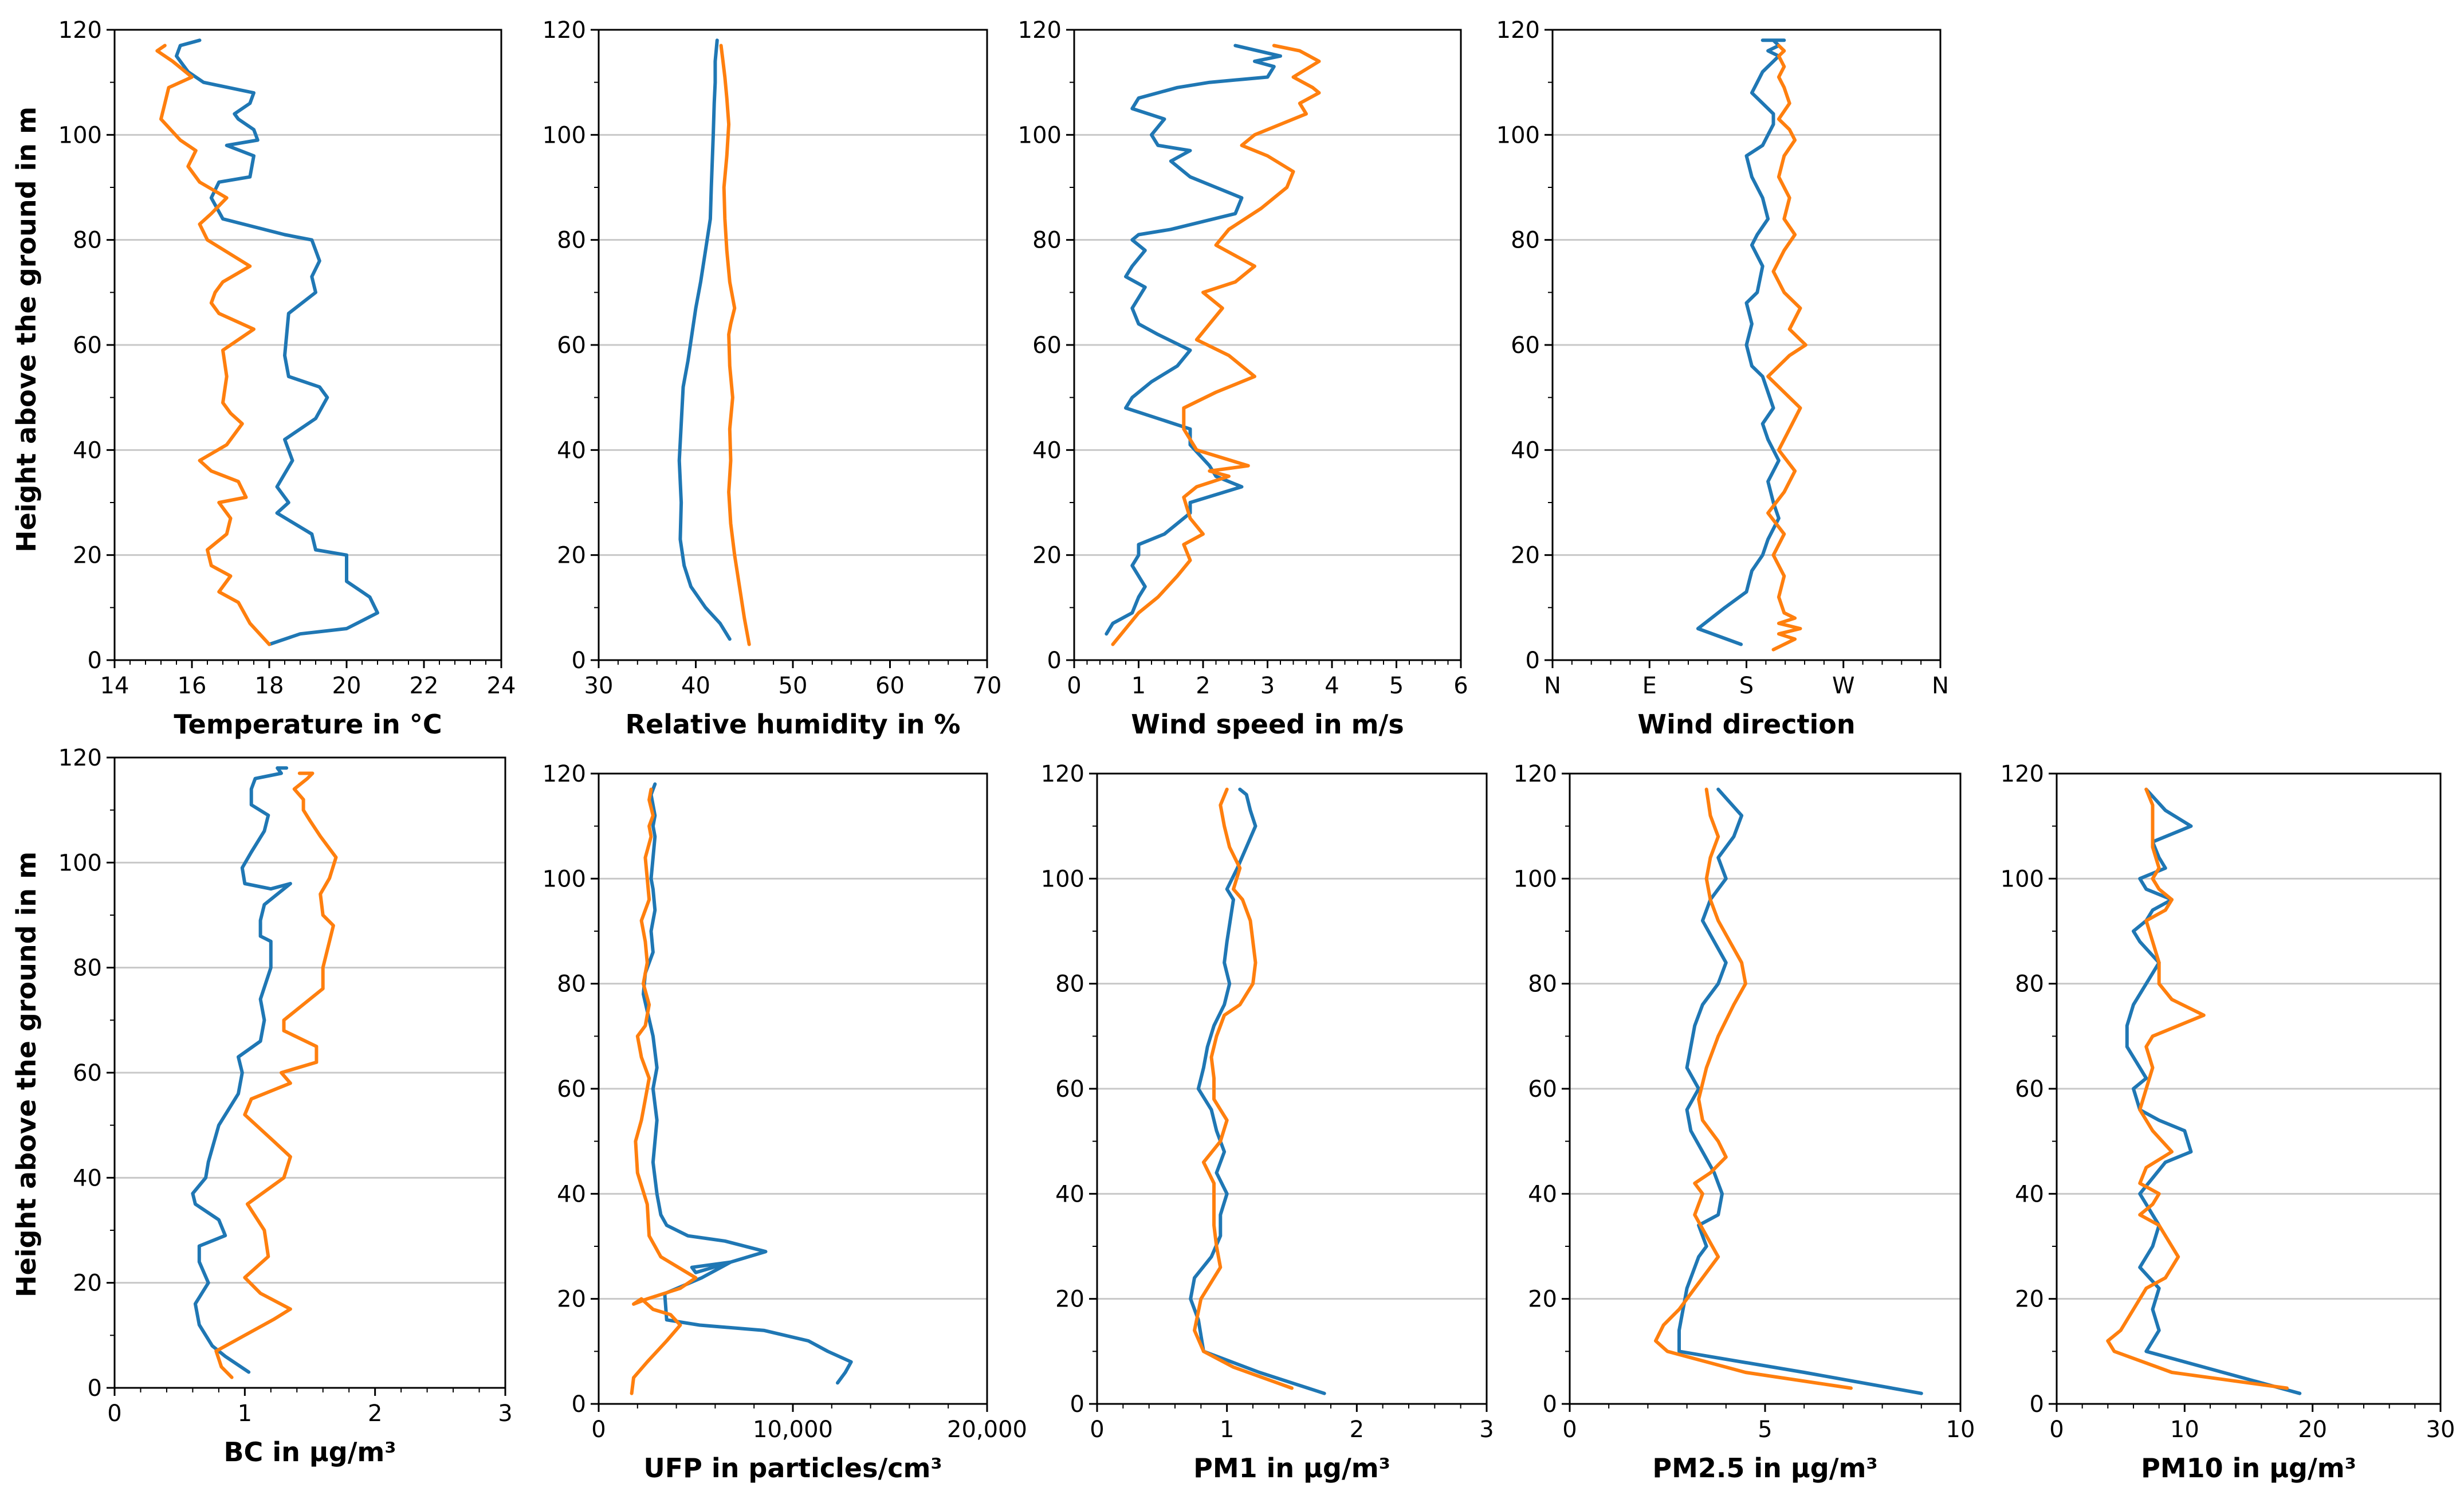 The image size is (2464, 1491). I want to click on ytick-label-wind_speed-2: 40, so click(1047, 450).